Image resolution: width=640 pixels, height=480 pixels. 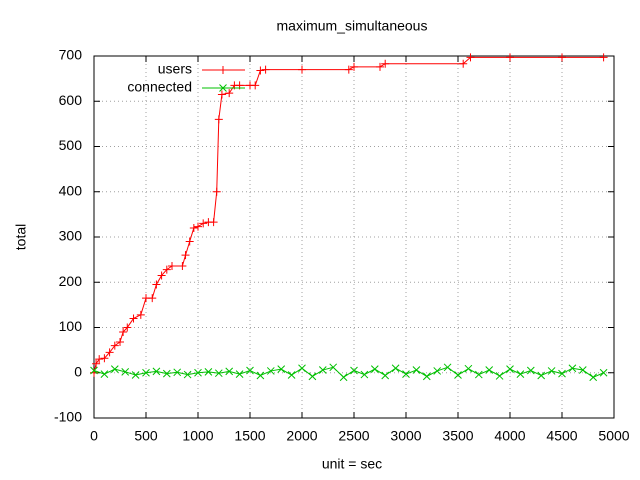 What do you see at coordinates (71, 55) in the screenshot?
I see `y-tick-label: 700` at bounding box center [71, 55].